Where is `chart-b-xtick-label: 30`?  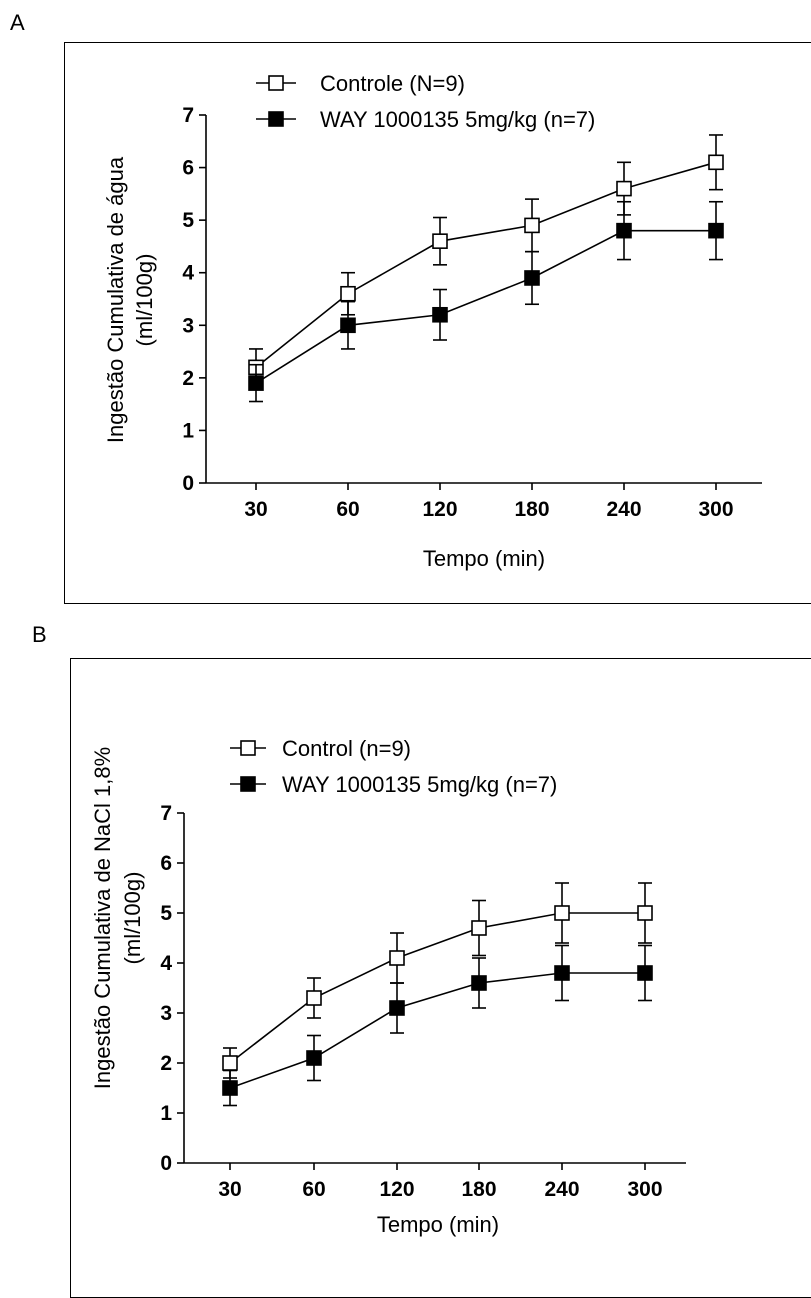
chart-b-xtick-label: 30 is located at coordinates (229, 1189).